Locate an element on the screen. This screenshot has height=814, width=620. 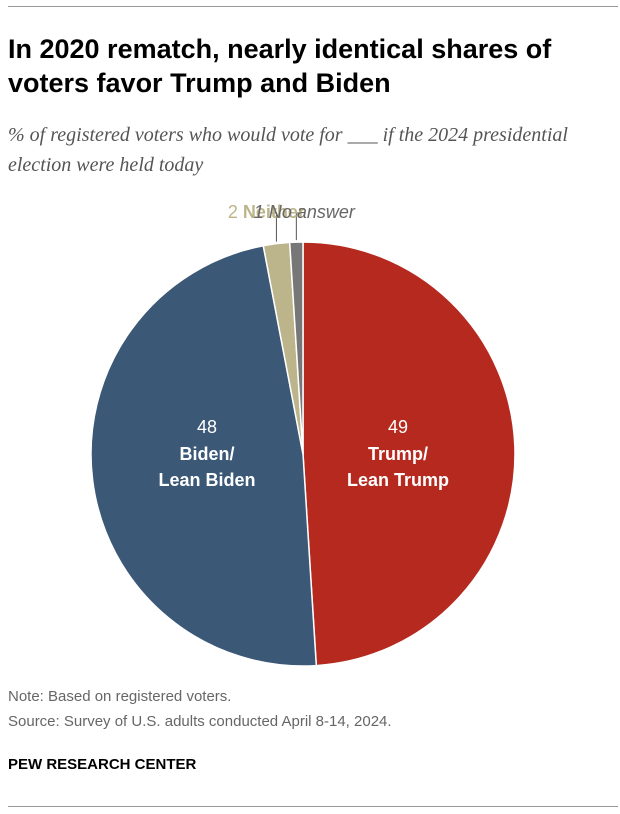
category-label: Neither is located at coordinates (274, 212).